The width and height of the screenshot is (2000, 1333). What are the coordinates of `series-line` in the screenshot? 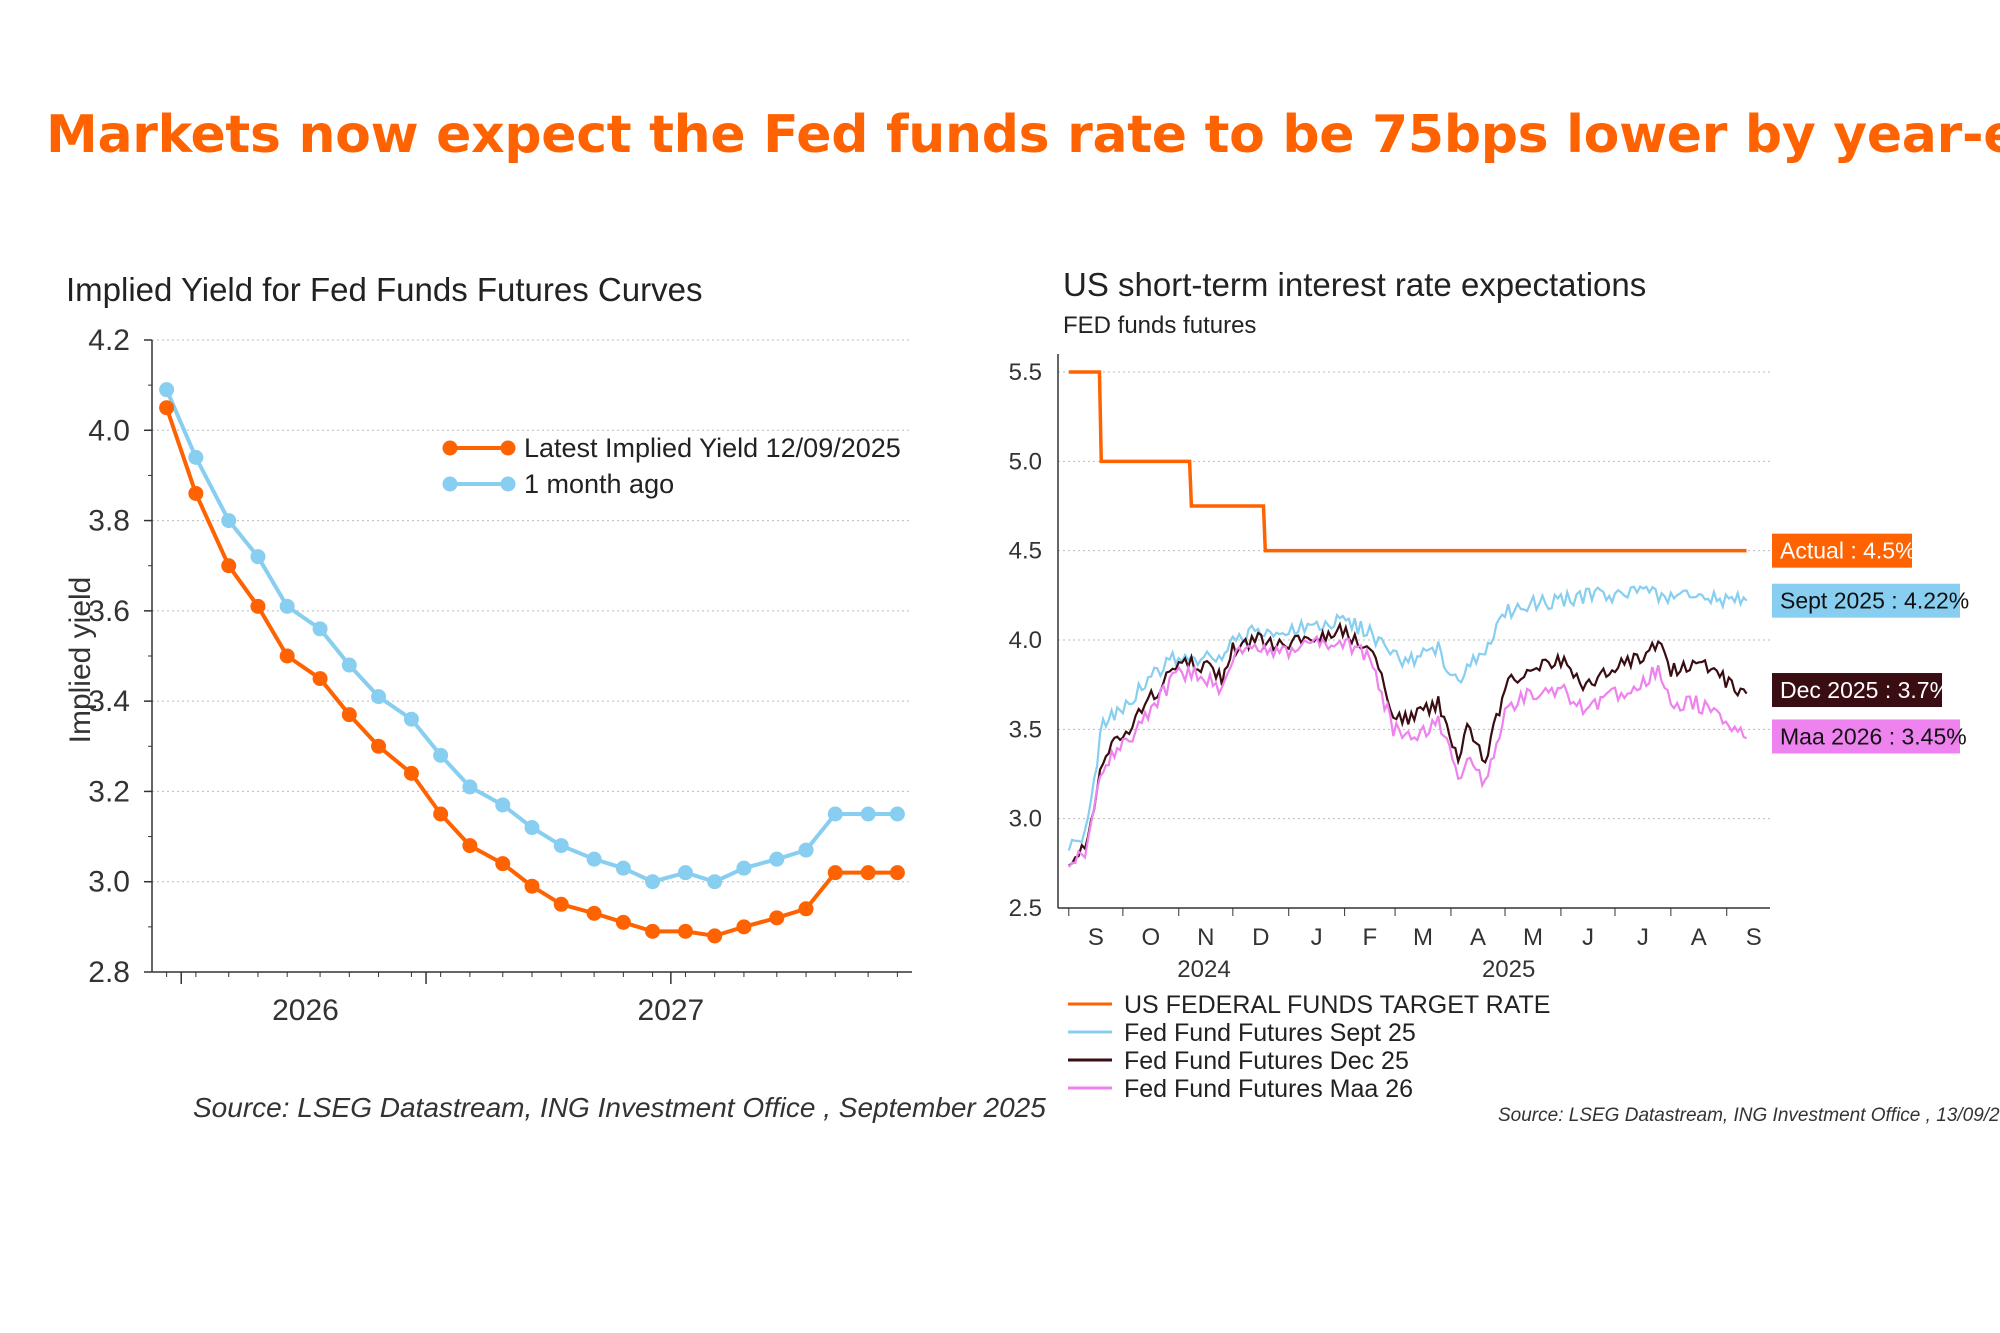 It's located at (1407, 461).